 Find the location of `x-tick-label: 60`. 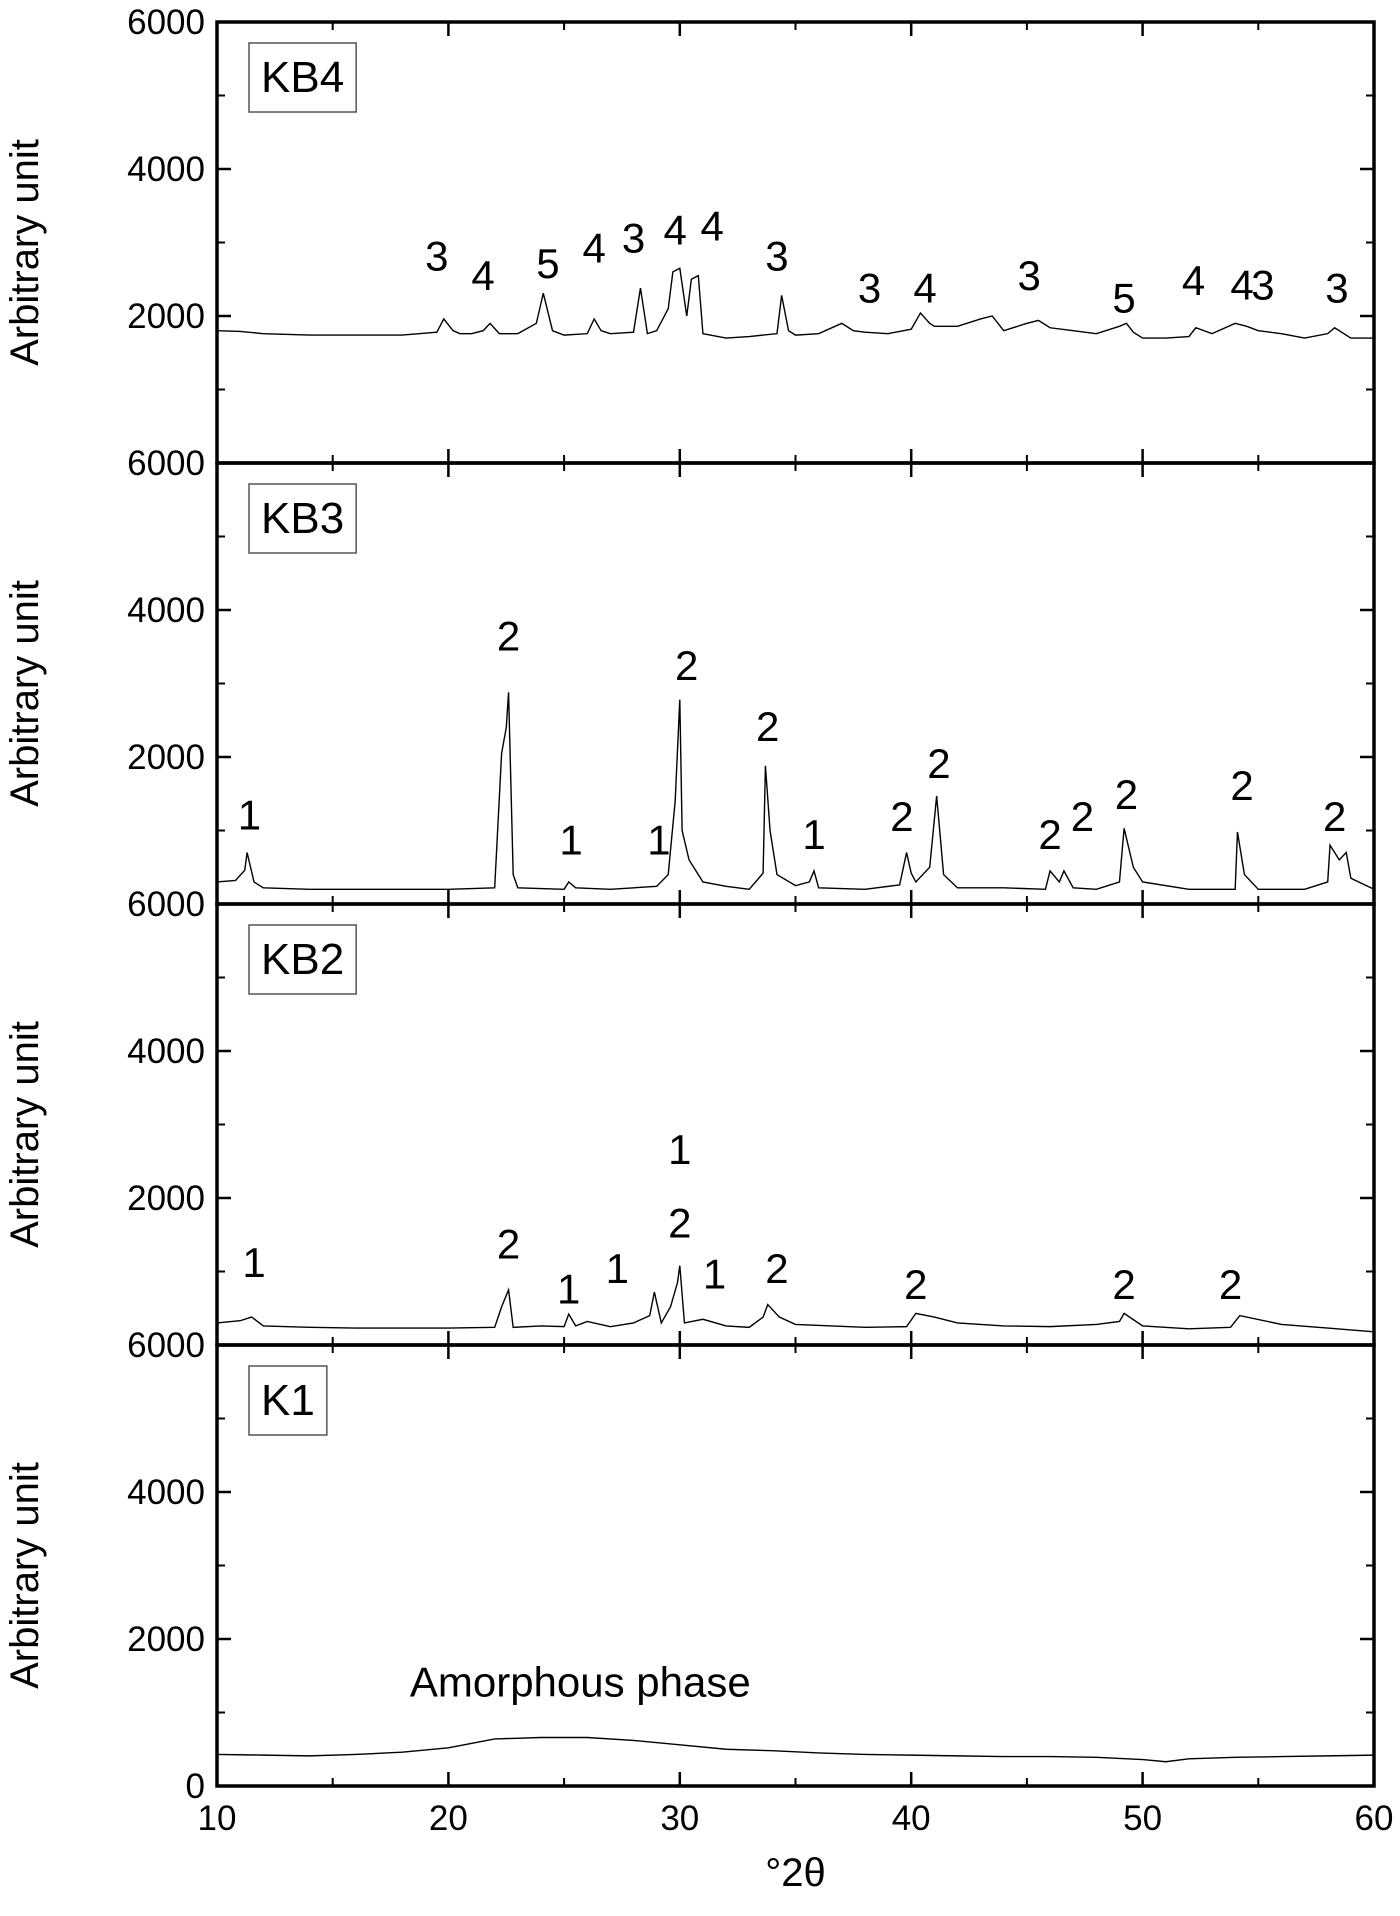

x-tick-label: 60 is located at coordinates (1374, 1818).